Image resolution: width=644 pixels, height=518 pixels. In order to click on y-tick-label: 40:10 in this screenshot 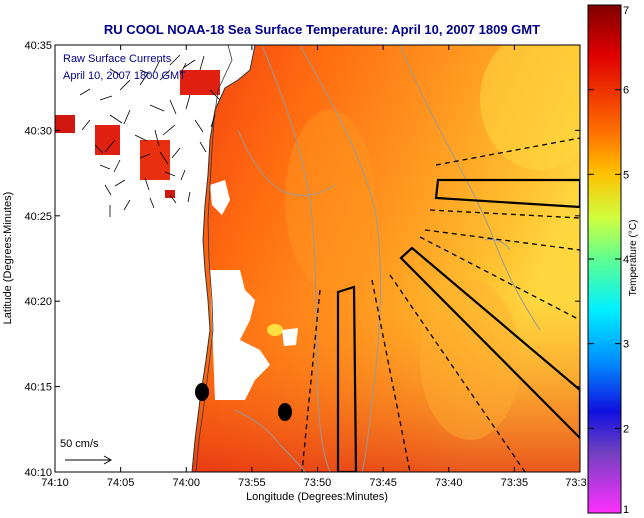, I will do `click(38, 473)`.